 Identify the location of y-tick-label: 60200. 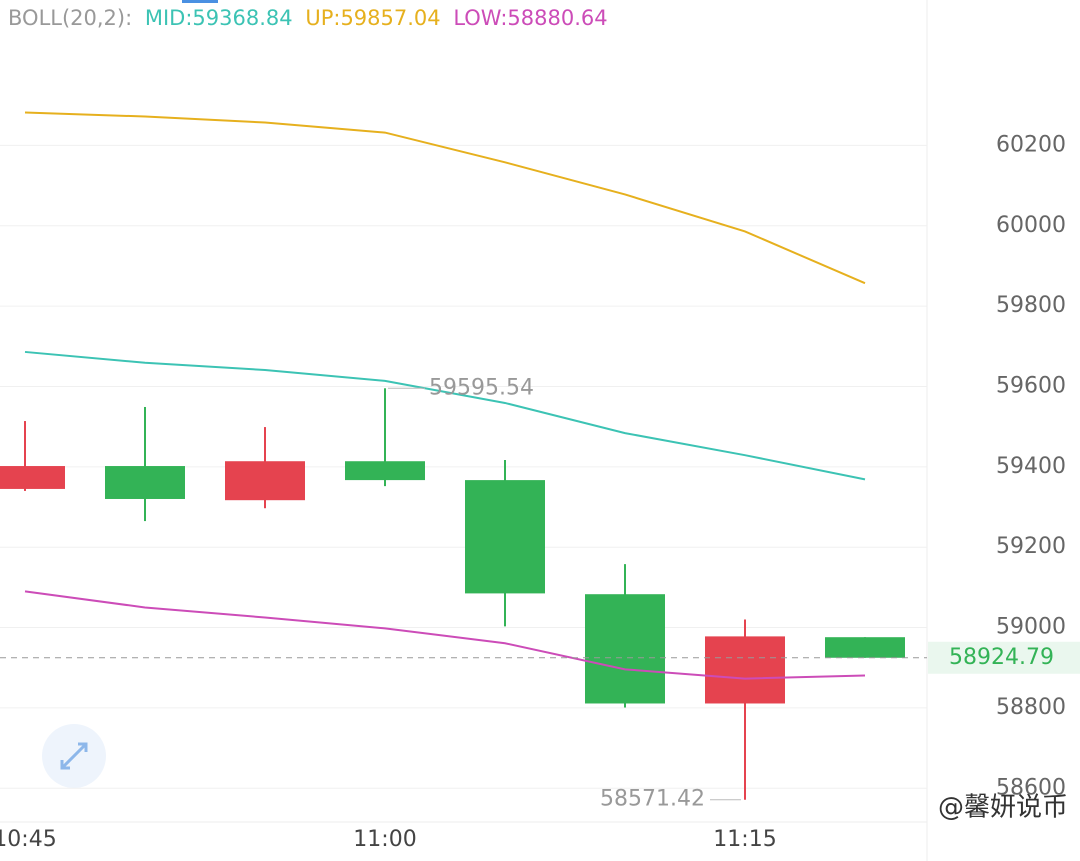
(1031, 144).